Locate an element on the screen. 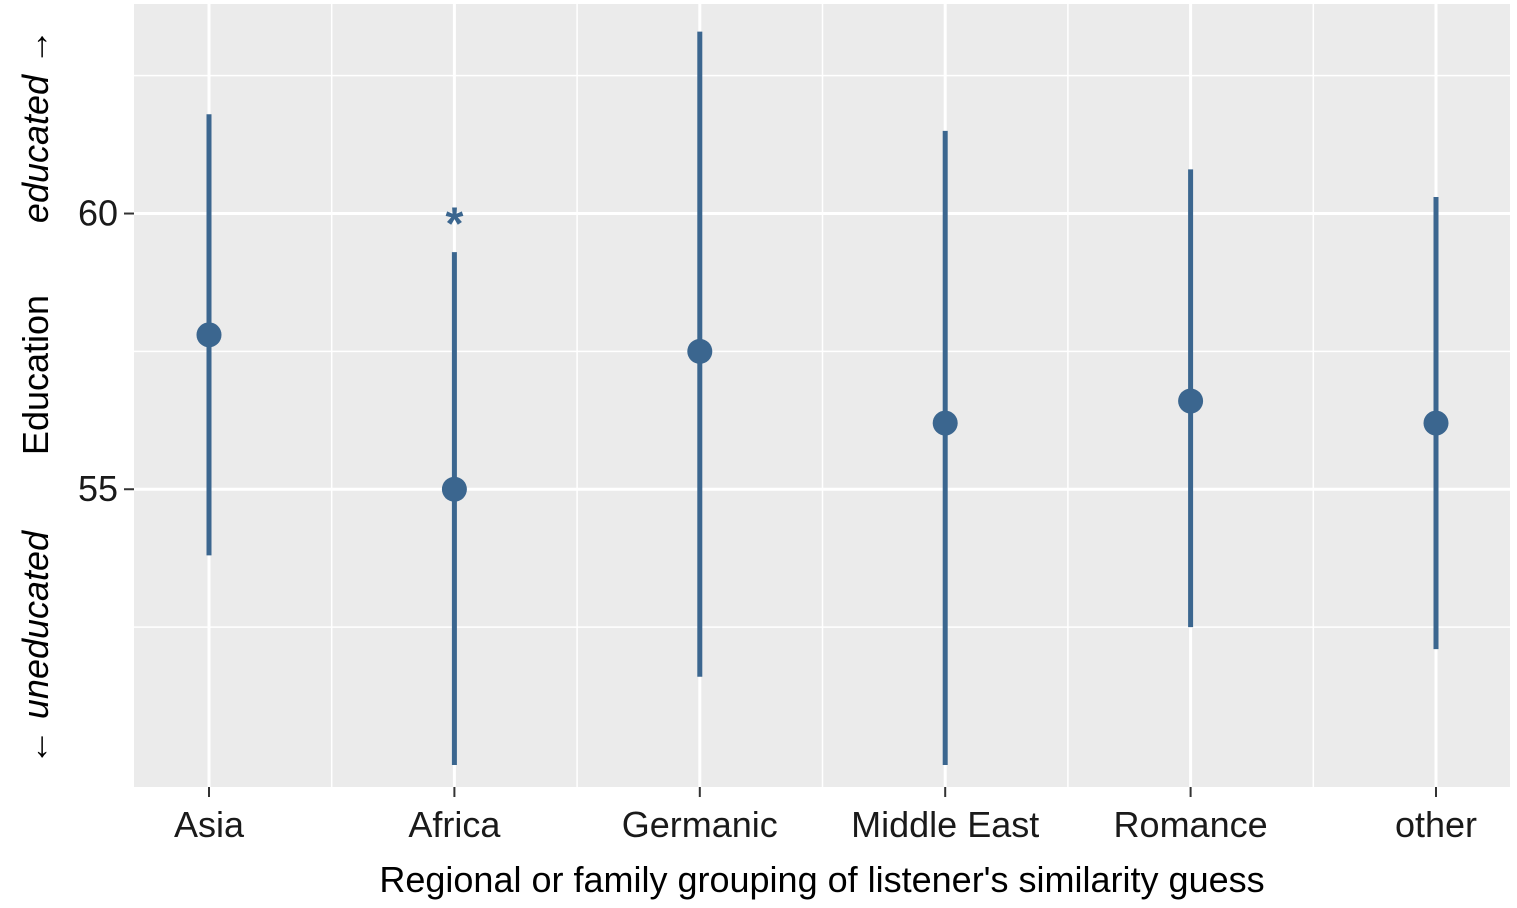  x-tick-label: Romance is located at coordinates (1191, 824).